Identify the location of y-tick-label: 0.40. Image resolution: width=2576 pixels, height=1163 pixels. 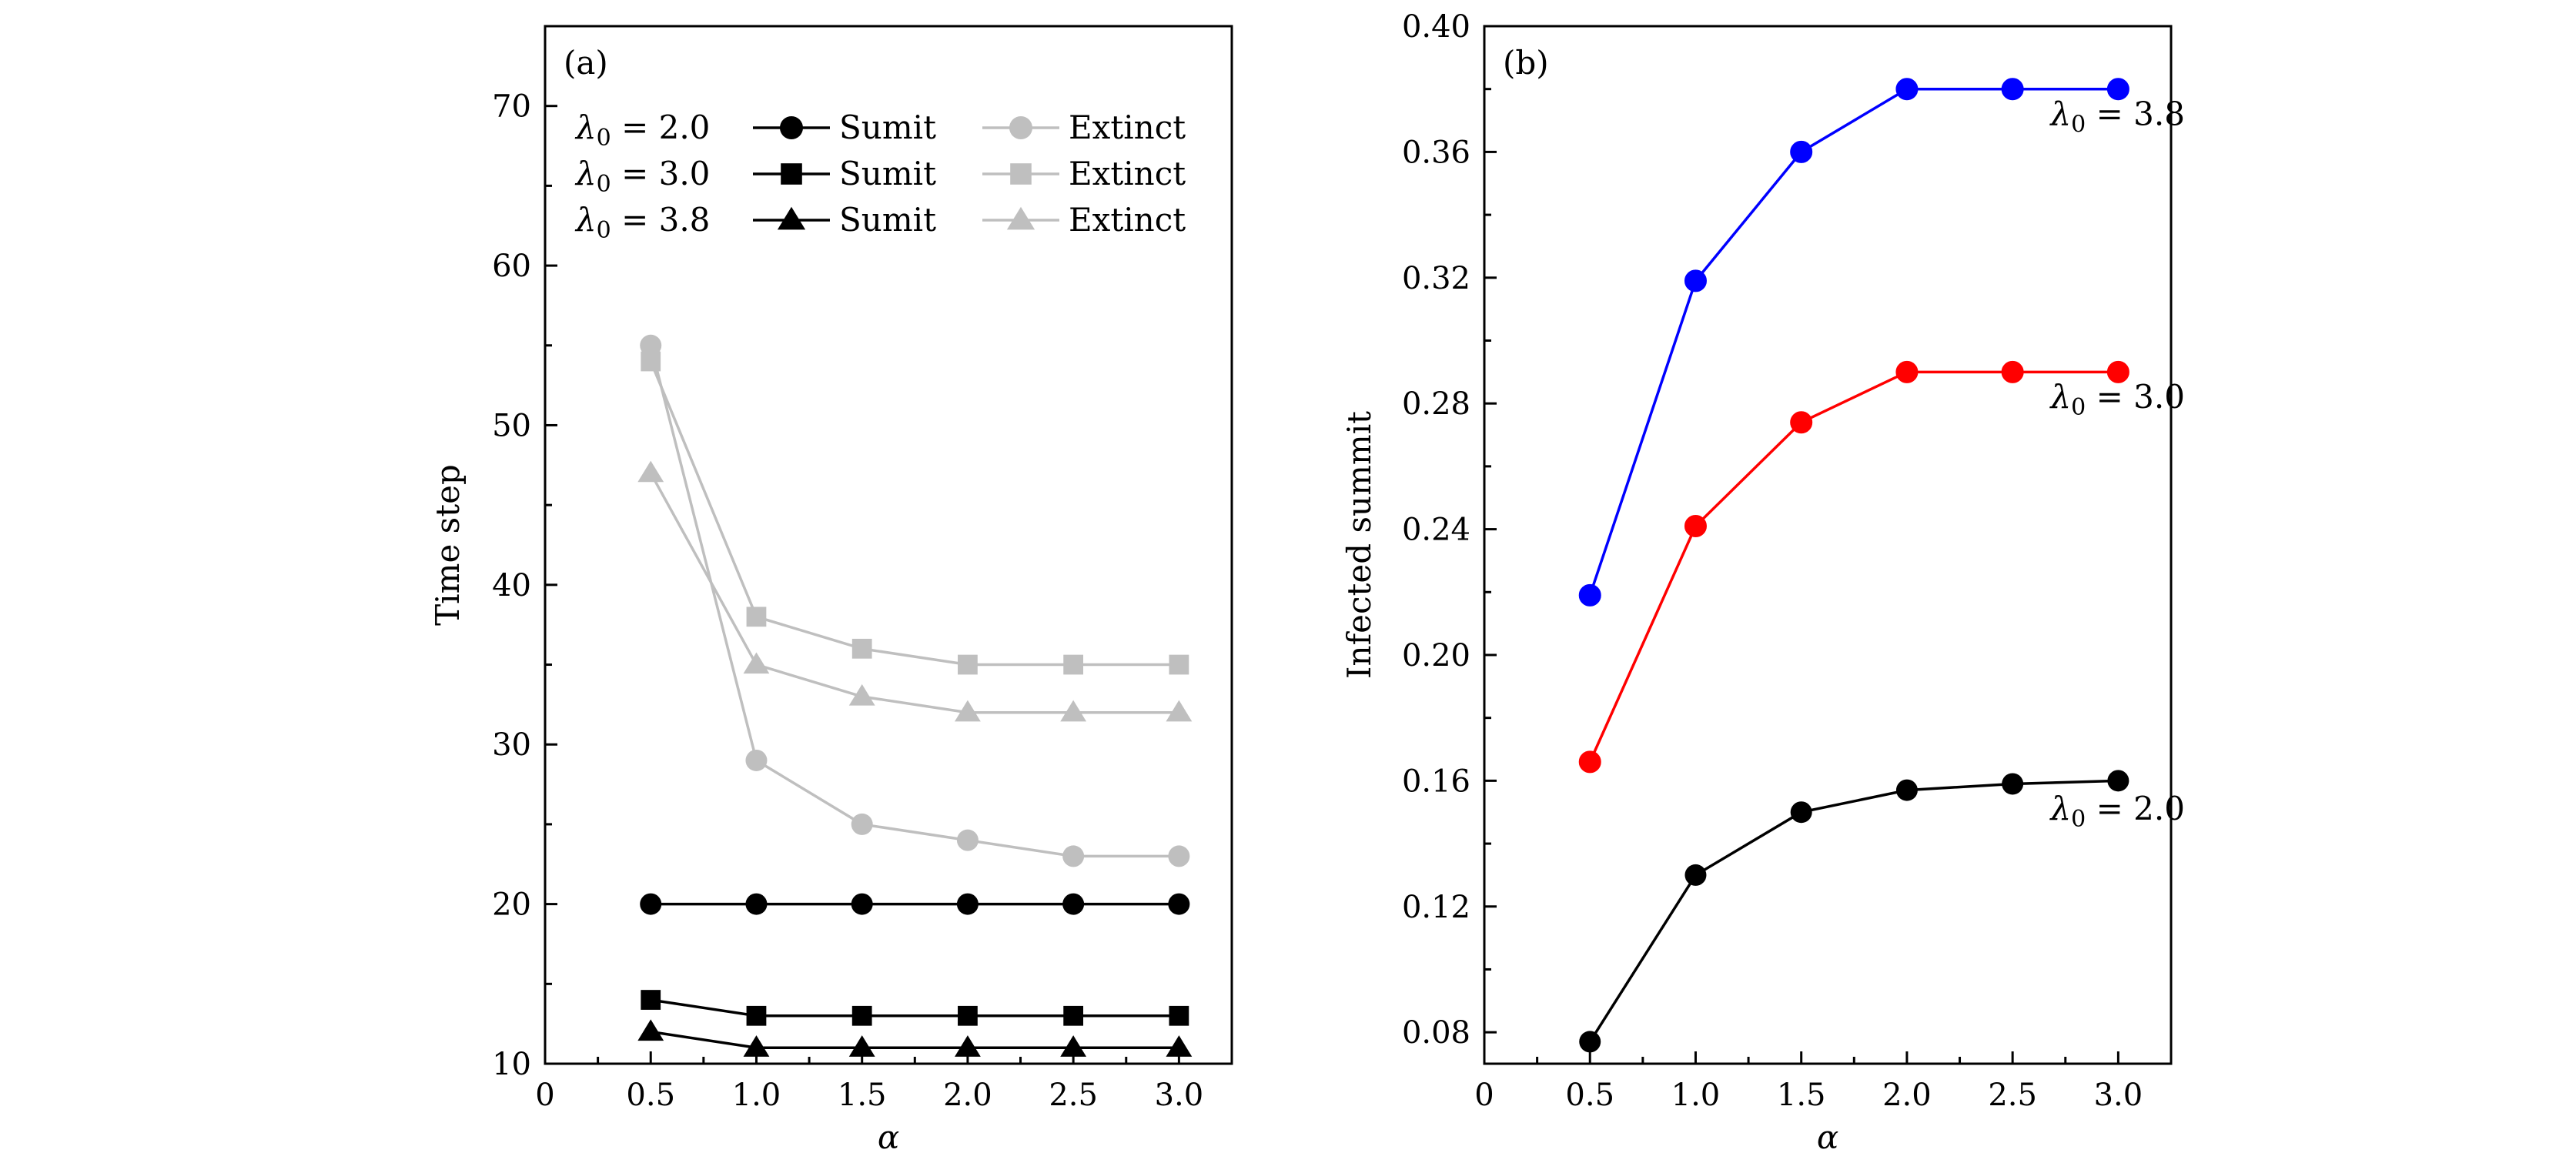
(1436, 27).